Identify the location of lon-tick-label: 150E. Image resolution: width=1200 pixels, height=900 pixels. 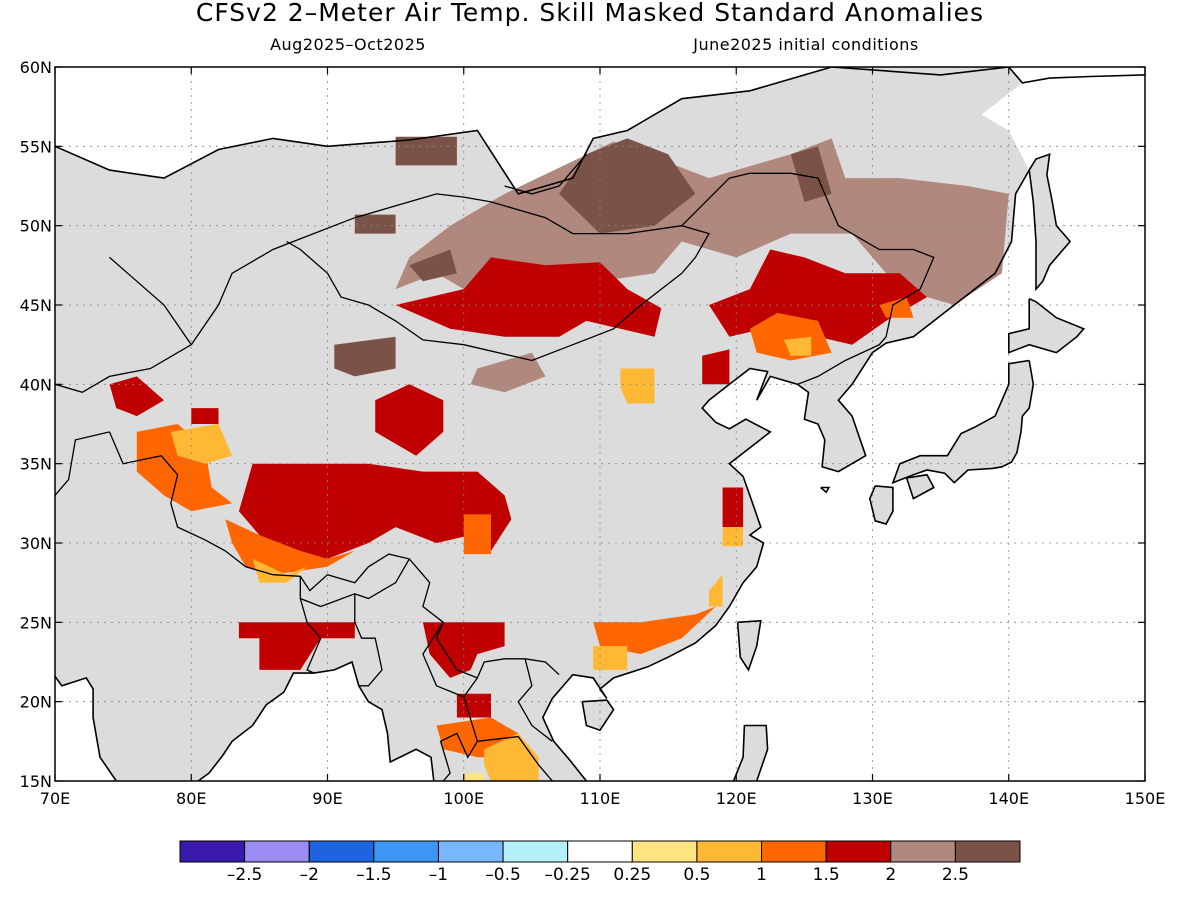
(1145, 798).